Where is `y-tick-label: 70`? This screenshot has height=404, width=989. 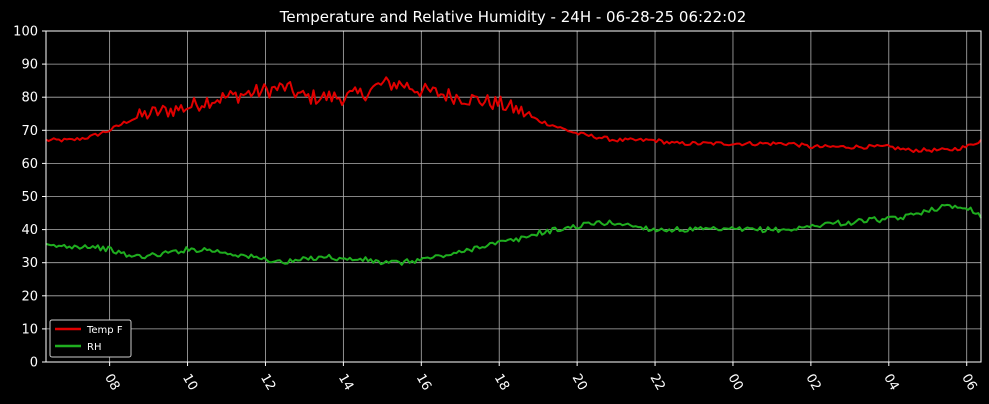 y-tick-label: 70 is located at coordinates (29, 131).